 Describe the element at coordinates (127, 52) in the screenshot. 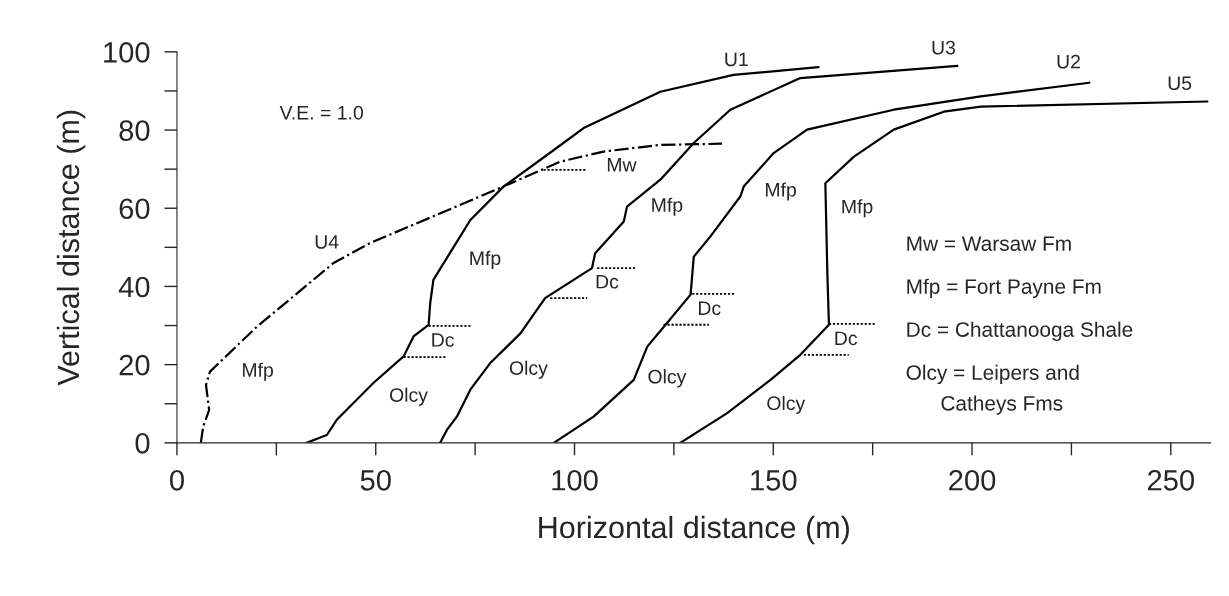

I see `y-tick-label: 100` at that location.